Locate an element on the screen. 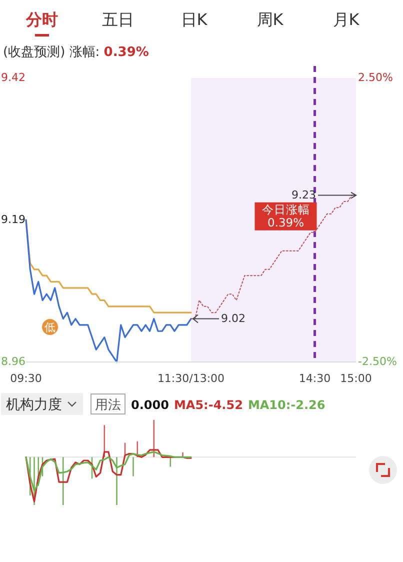 The width and height of the screenshot is (403, 562). text: 用法 is located at coordinates (108, 405).